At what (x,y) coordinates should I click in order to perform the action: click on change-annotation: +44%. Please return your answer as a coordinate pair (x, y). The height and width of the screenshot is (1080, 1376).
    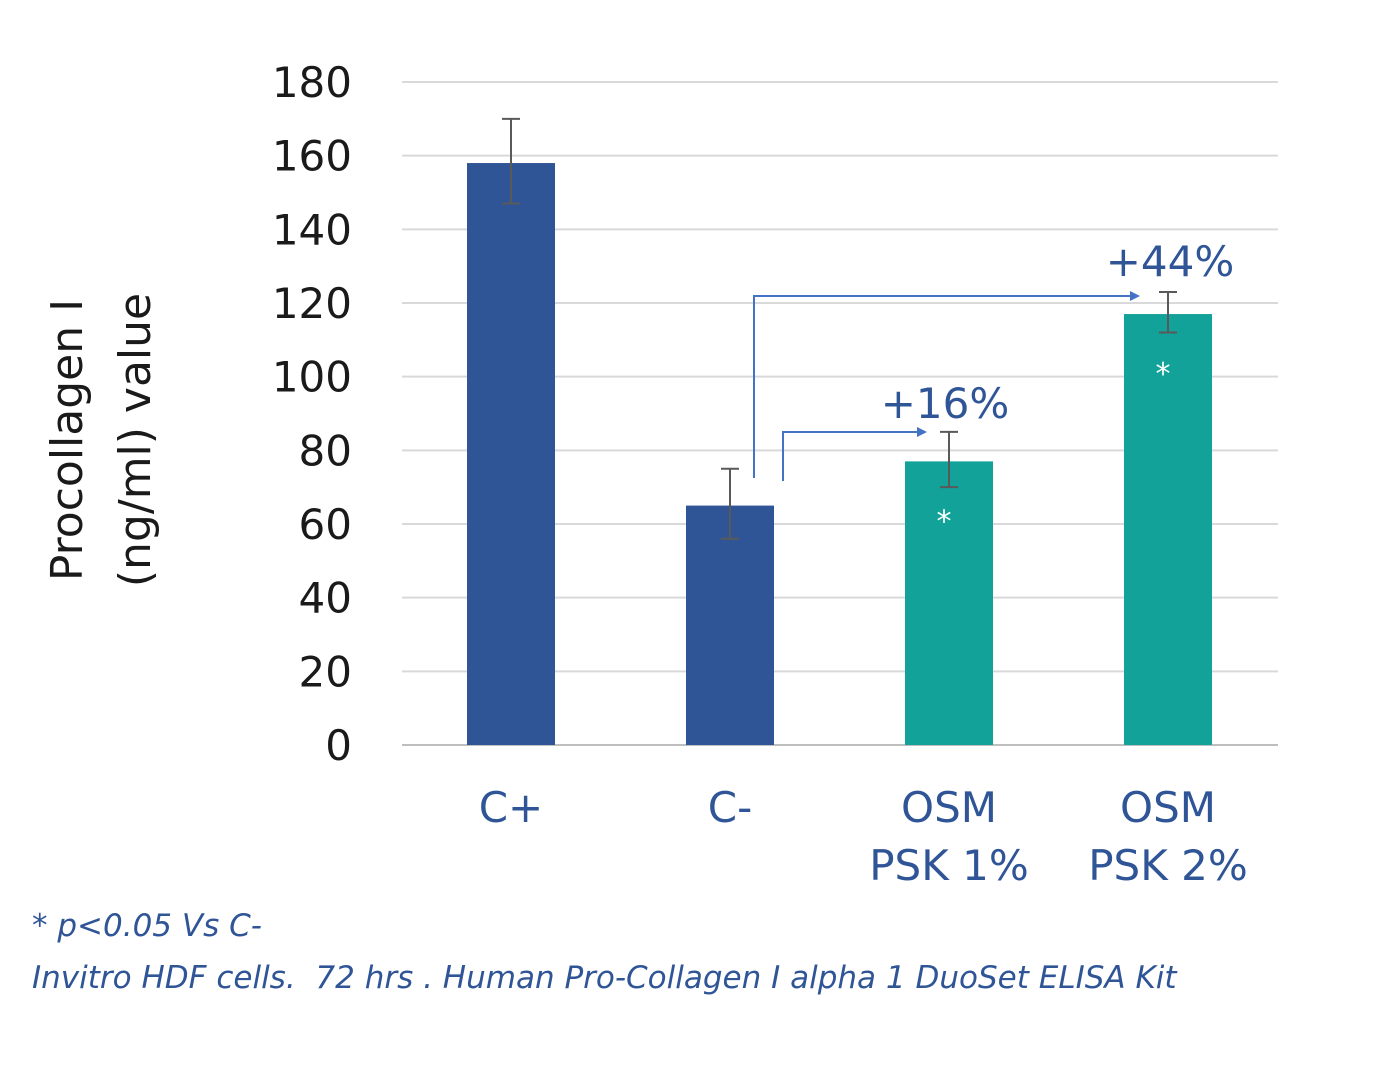
    Looking at the image, I should click on (1170, 261).